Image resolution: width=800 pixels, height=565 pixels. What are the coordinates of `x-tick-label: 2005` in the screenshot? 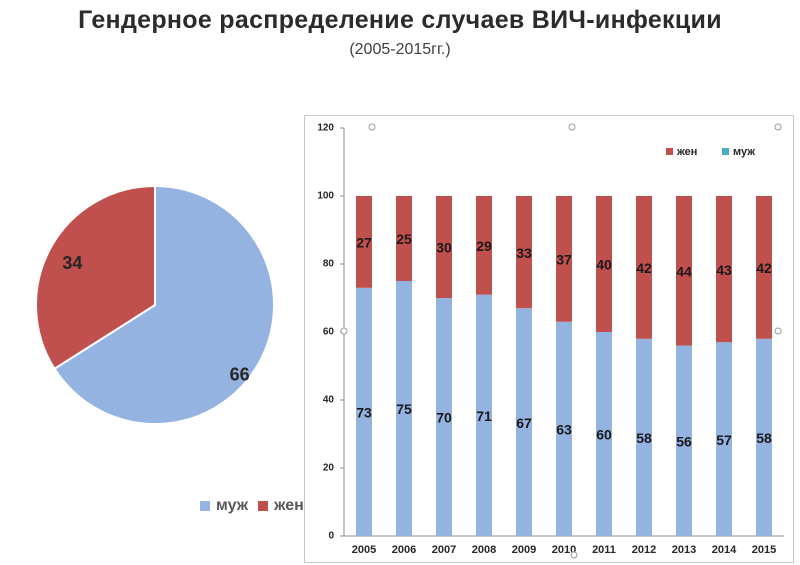 It's located at (364, 550).